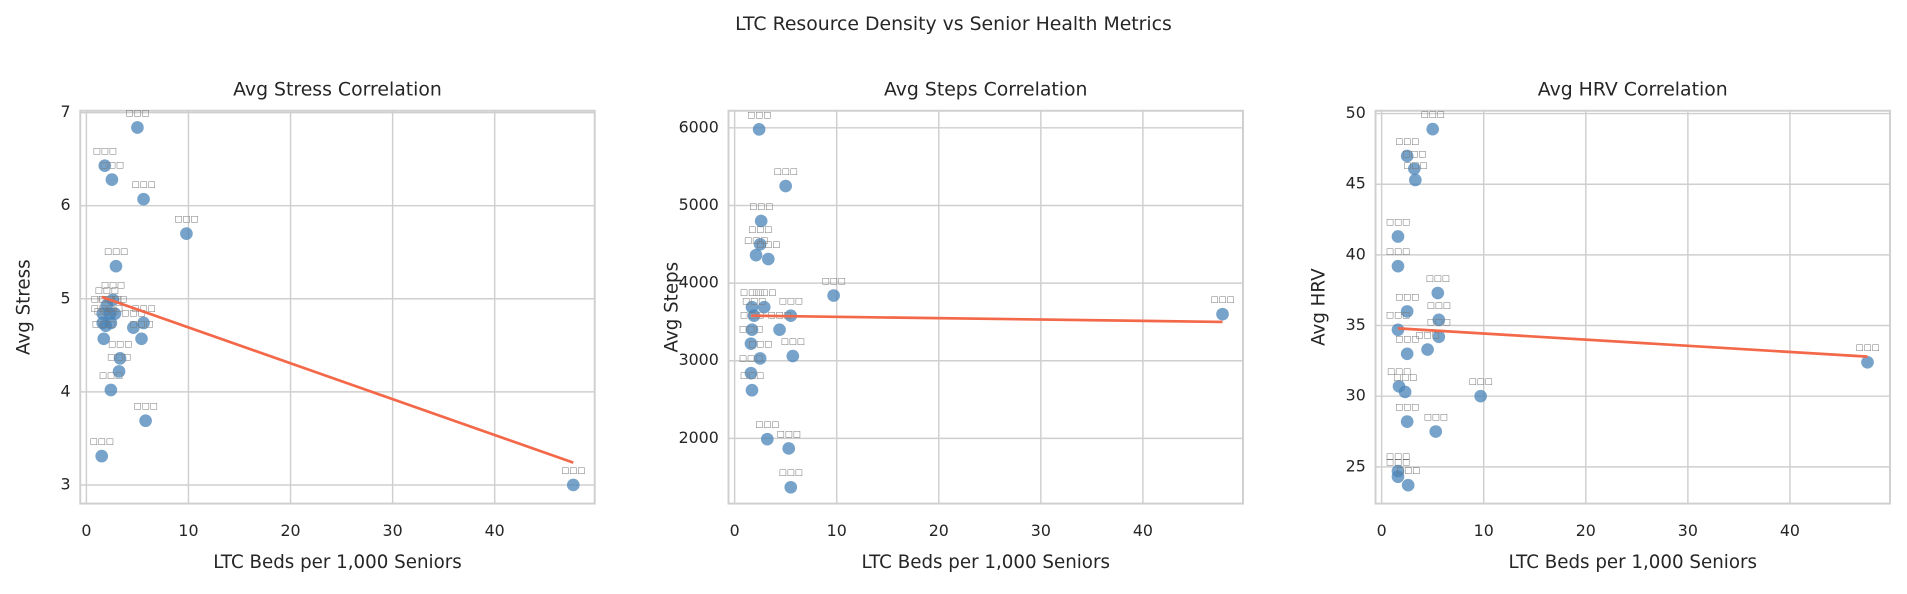 Image resolution: width=1907 pixels, height=594 pixels. I want to click on y-tick-label: 4, so click(65, 390).